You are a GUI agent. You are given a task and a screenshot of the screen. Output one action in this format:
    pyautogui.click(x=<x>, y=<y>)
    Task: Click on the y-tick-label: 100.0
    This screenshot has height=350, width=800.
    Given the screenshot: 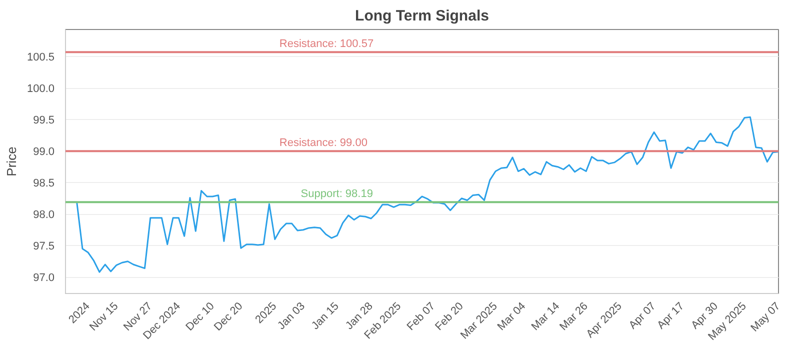 What is the action you would take?
    pyautogui.click(x=40, y=89)
    